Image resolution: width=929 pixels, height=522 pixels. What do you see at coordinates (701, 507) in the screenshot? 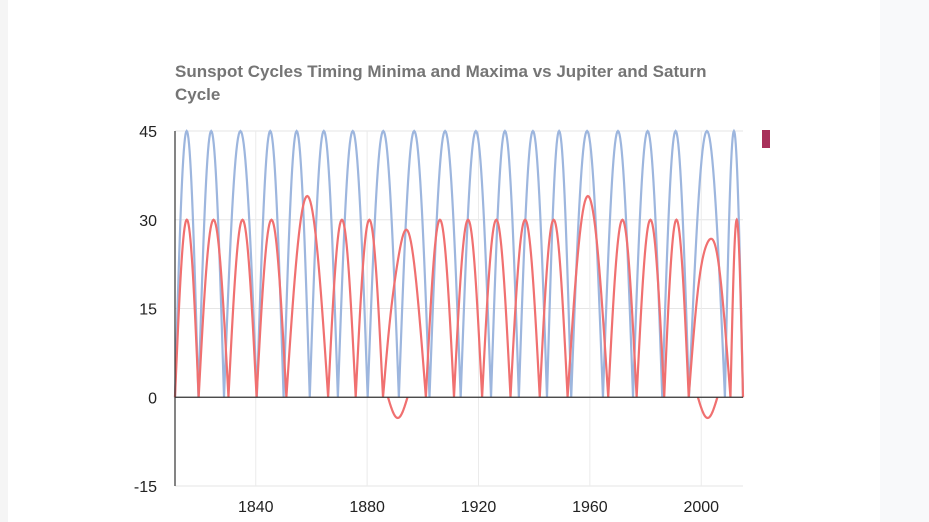
I see `x-tick-label: 2000` at bounding box center [701, 507].